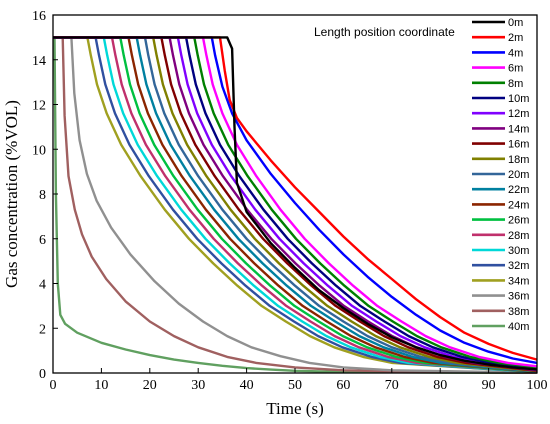  Describe the element at coordinates (518, 205) in the screenshot. I see `legend-label: 24m` at that location.